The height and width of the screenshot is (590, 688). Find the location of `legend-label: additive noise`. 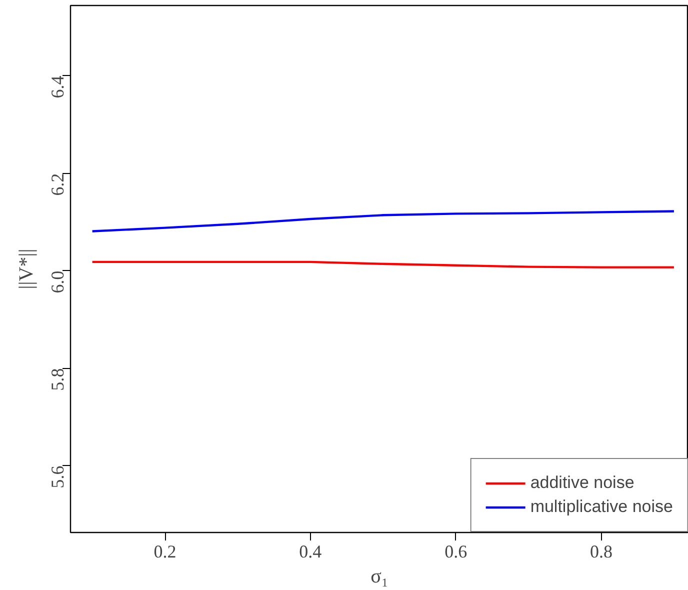

legend-label: additive noise is located at coordinates (582, 483).